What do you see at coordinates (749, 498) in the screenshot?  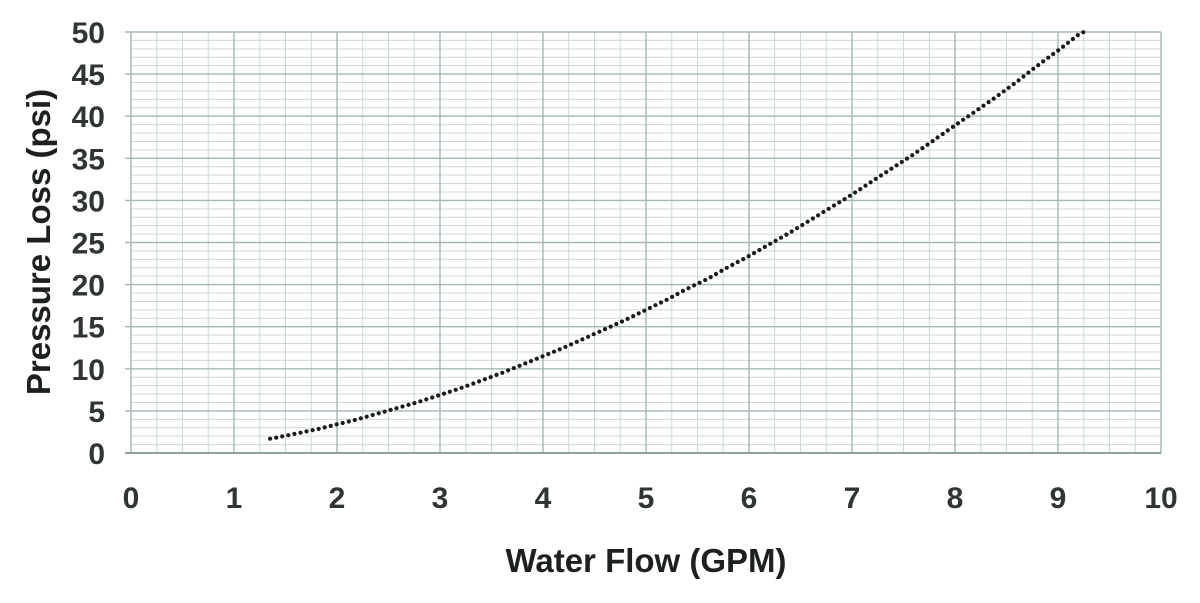 I see `x-tick-label: 6` at bounding box center [749, 498].